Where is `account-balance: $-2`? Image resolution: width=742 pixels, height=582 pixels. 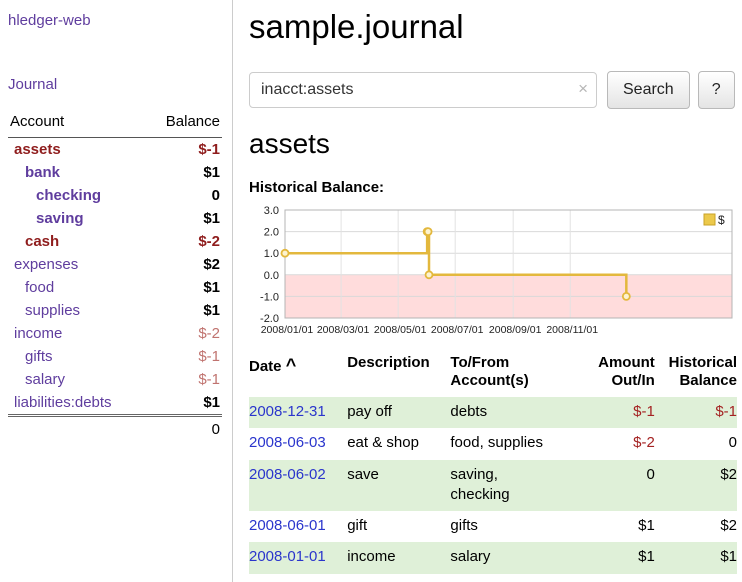 account-balance: $-2 is located at coordinates (209, 333).